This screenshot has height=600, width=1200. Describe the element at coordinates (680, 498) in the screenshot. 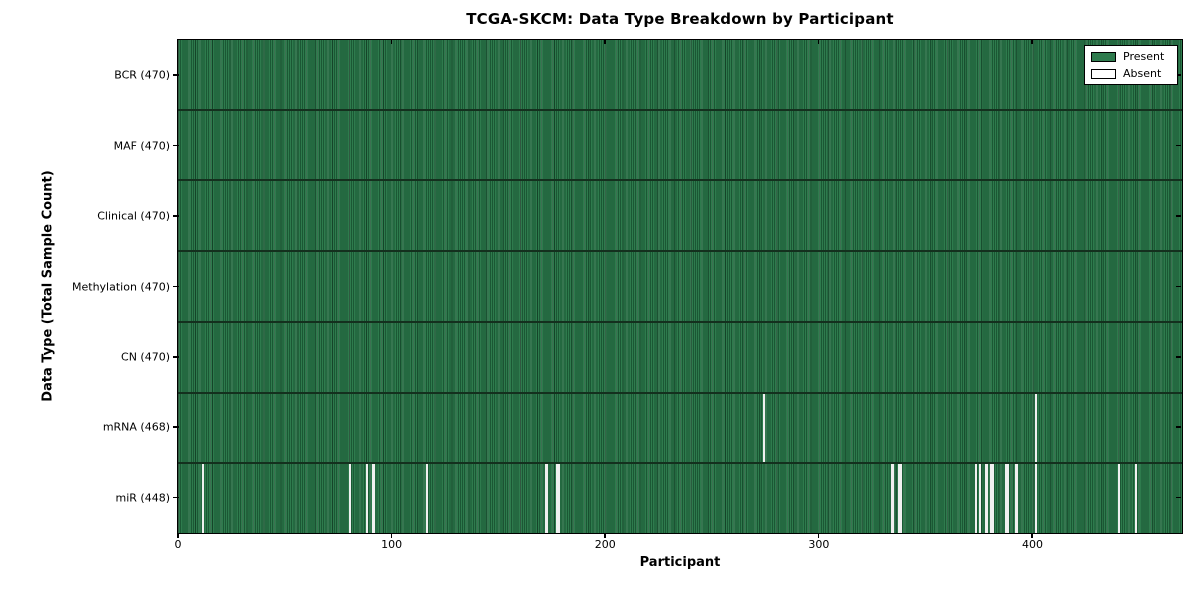

I see `heatmap-row-mir` at that location.